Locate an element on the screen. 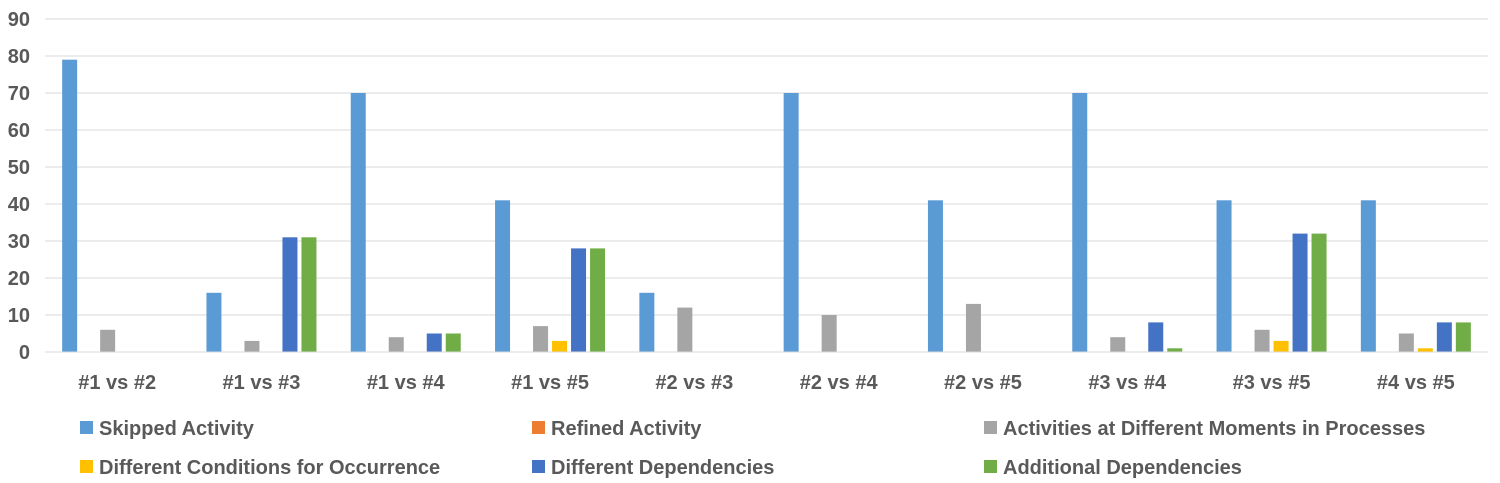  legend-label: Different Conditions for Occurrence is located at coordinates (269, 468).